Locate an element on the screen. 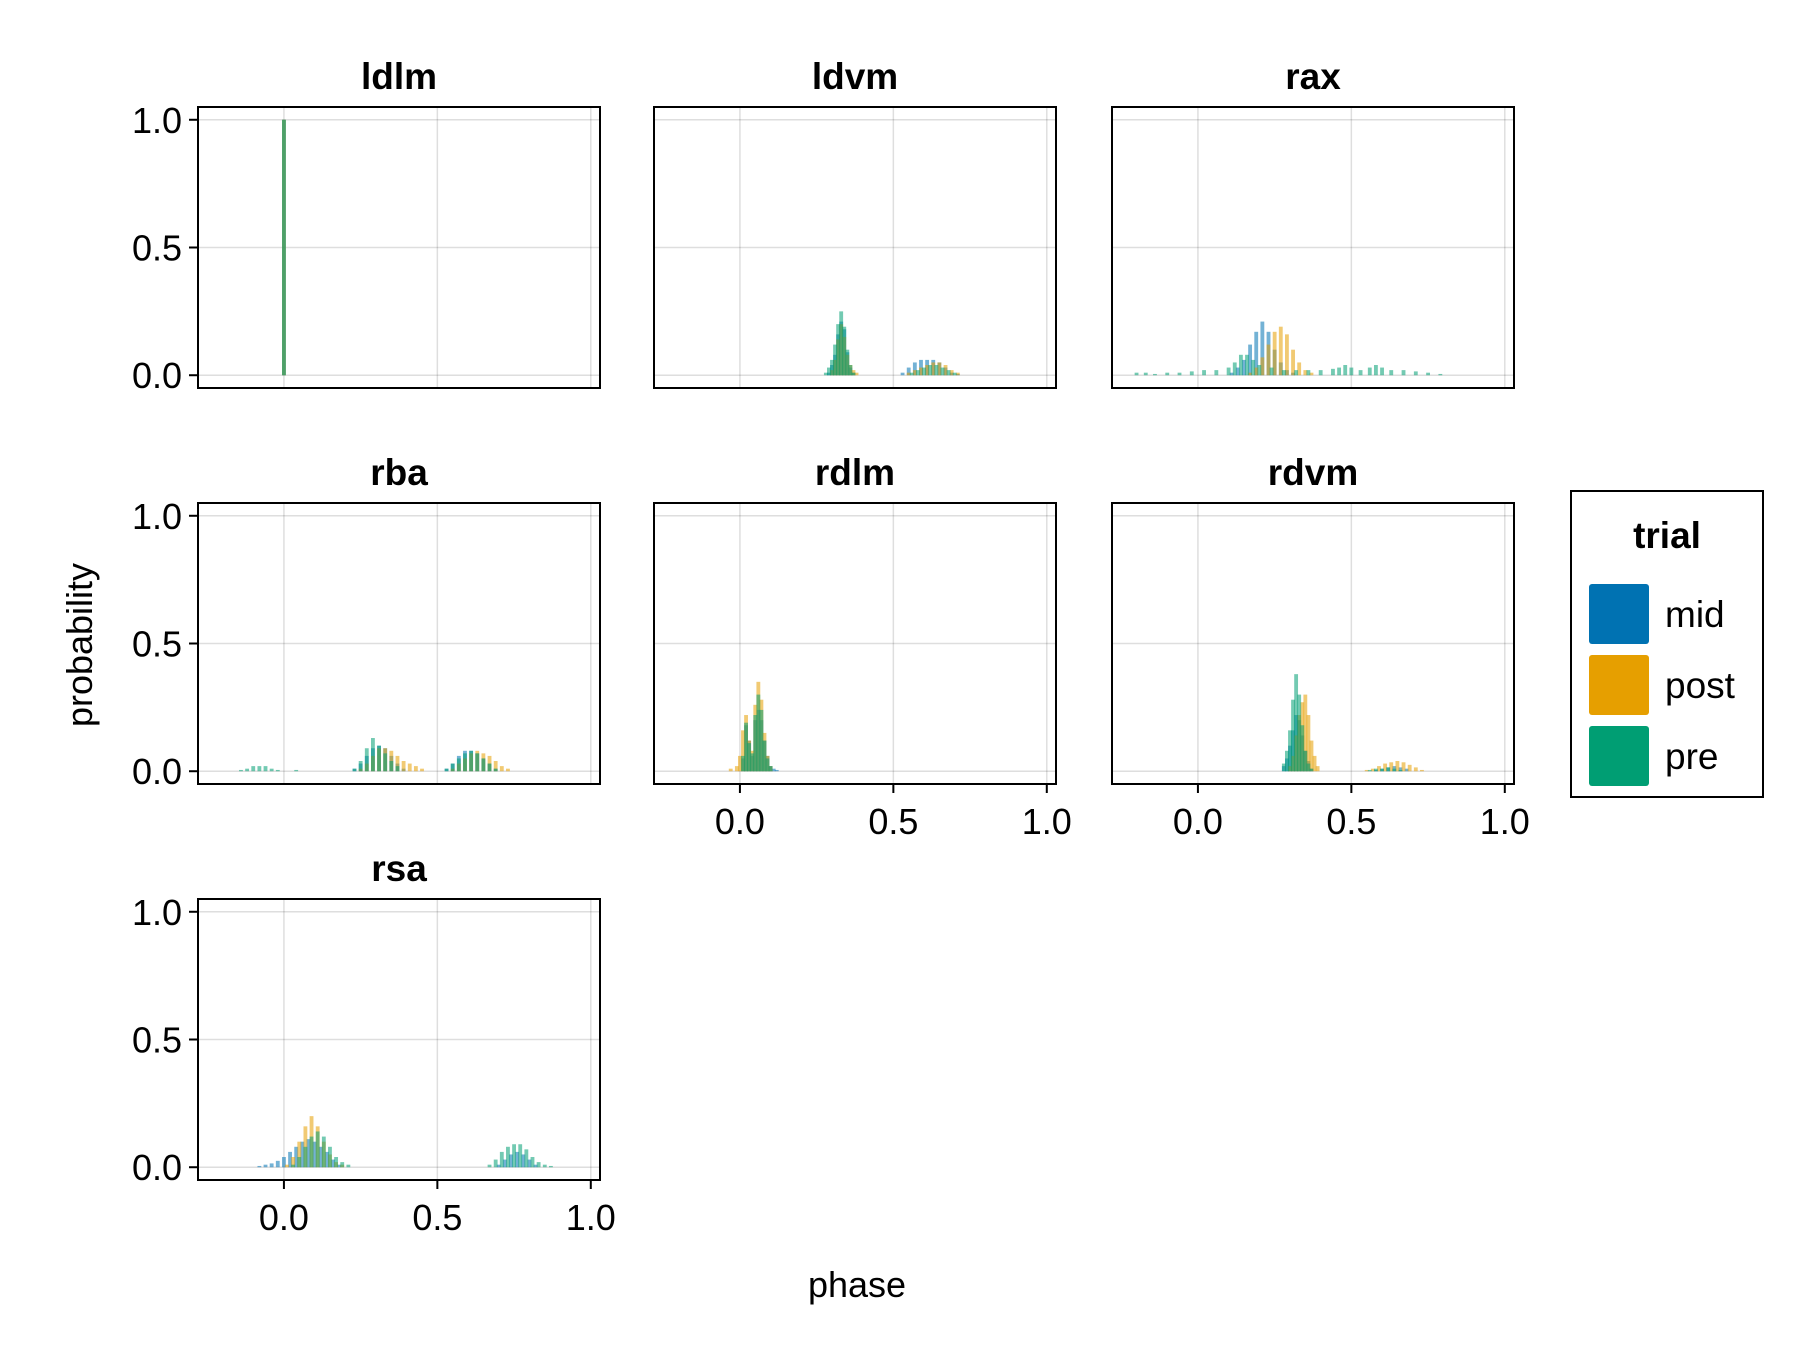  legend-entry-mid: mid is located at coordinates (1657, 614).